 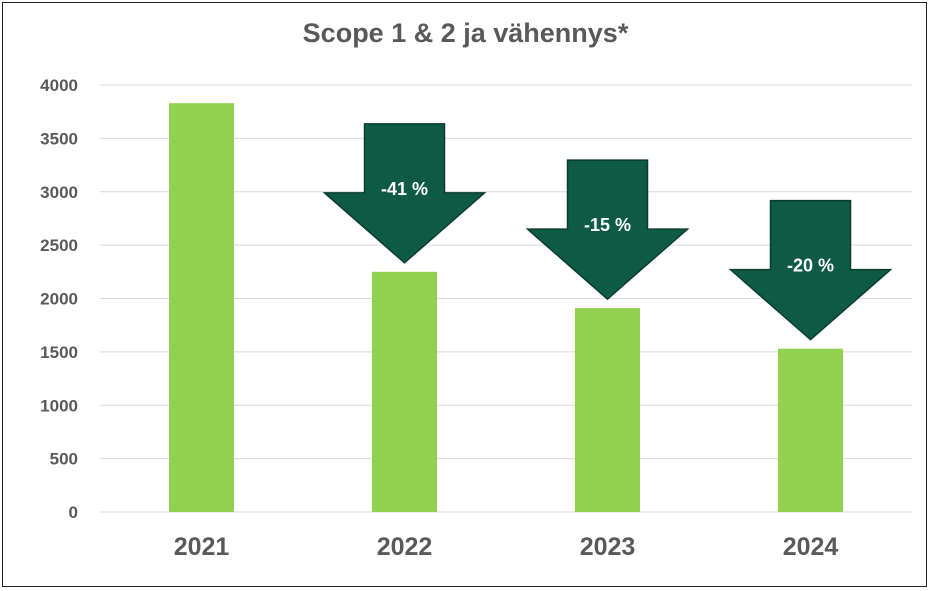 What do you see at coordinates (465, 33) in the screenshot?
I see `chart-title: Scope 1 & 2 ja vähennys*` at bounding box center [465, 33].